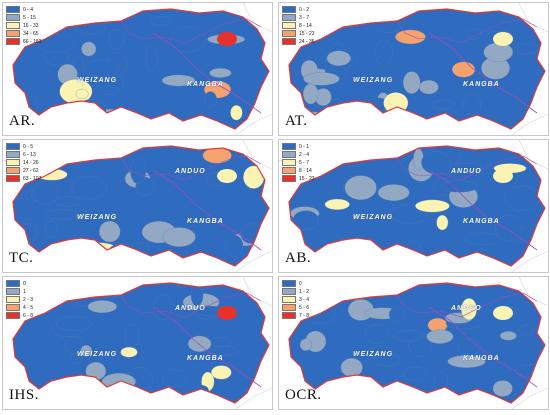 The height and width of the screenshot is (415, 550). What do you see at coordinates (298, 41) in the screenshot?
I see `legend-item: 24 - 36` at bounding box center [298, 41].